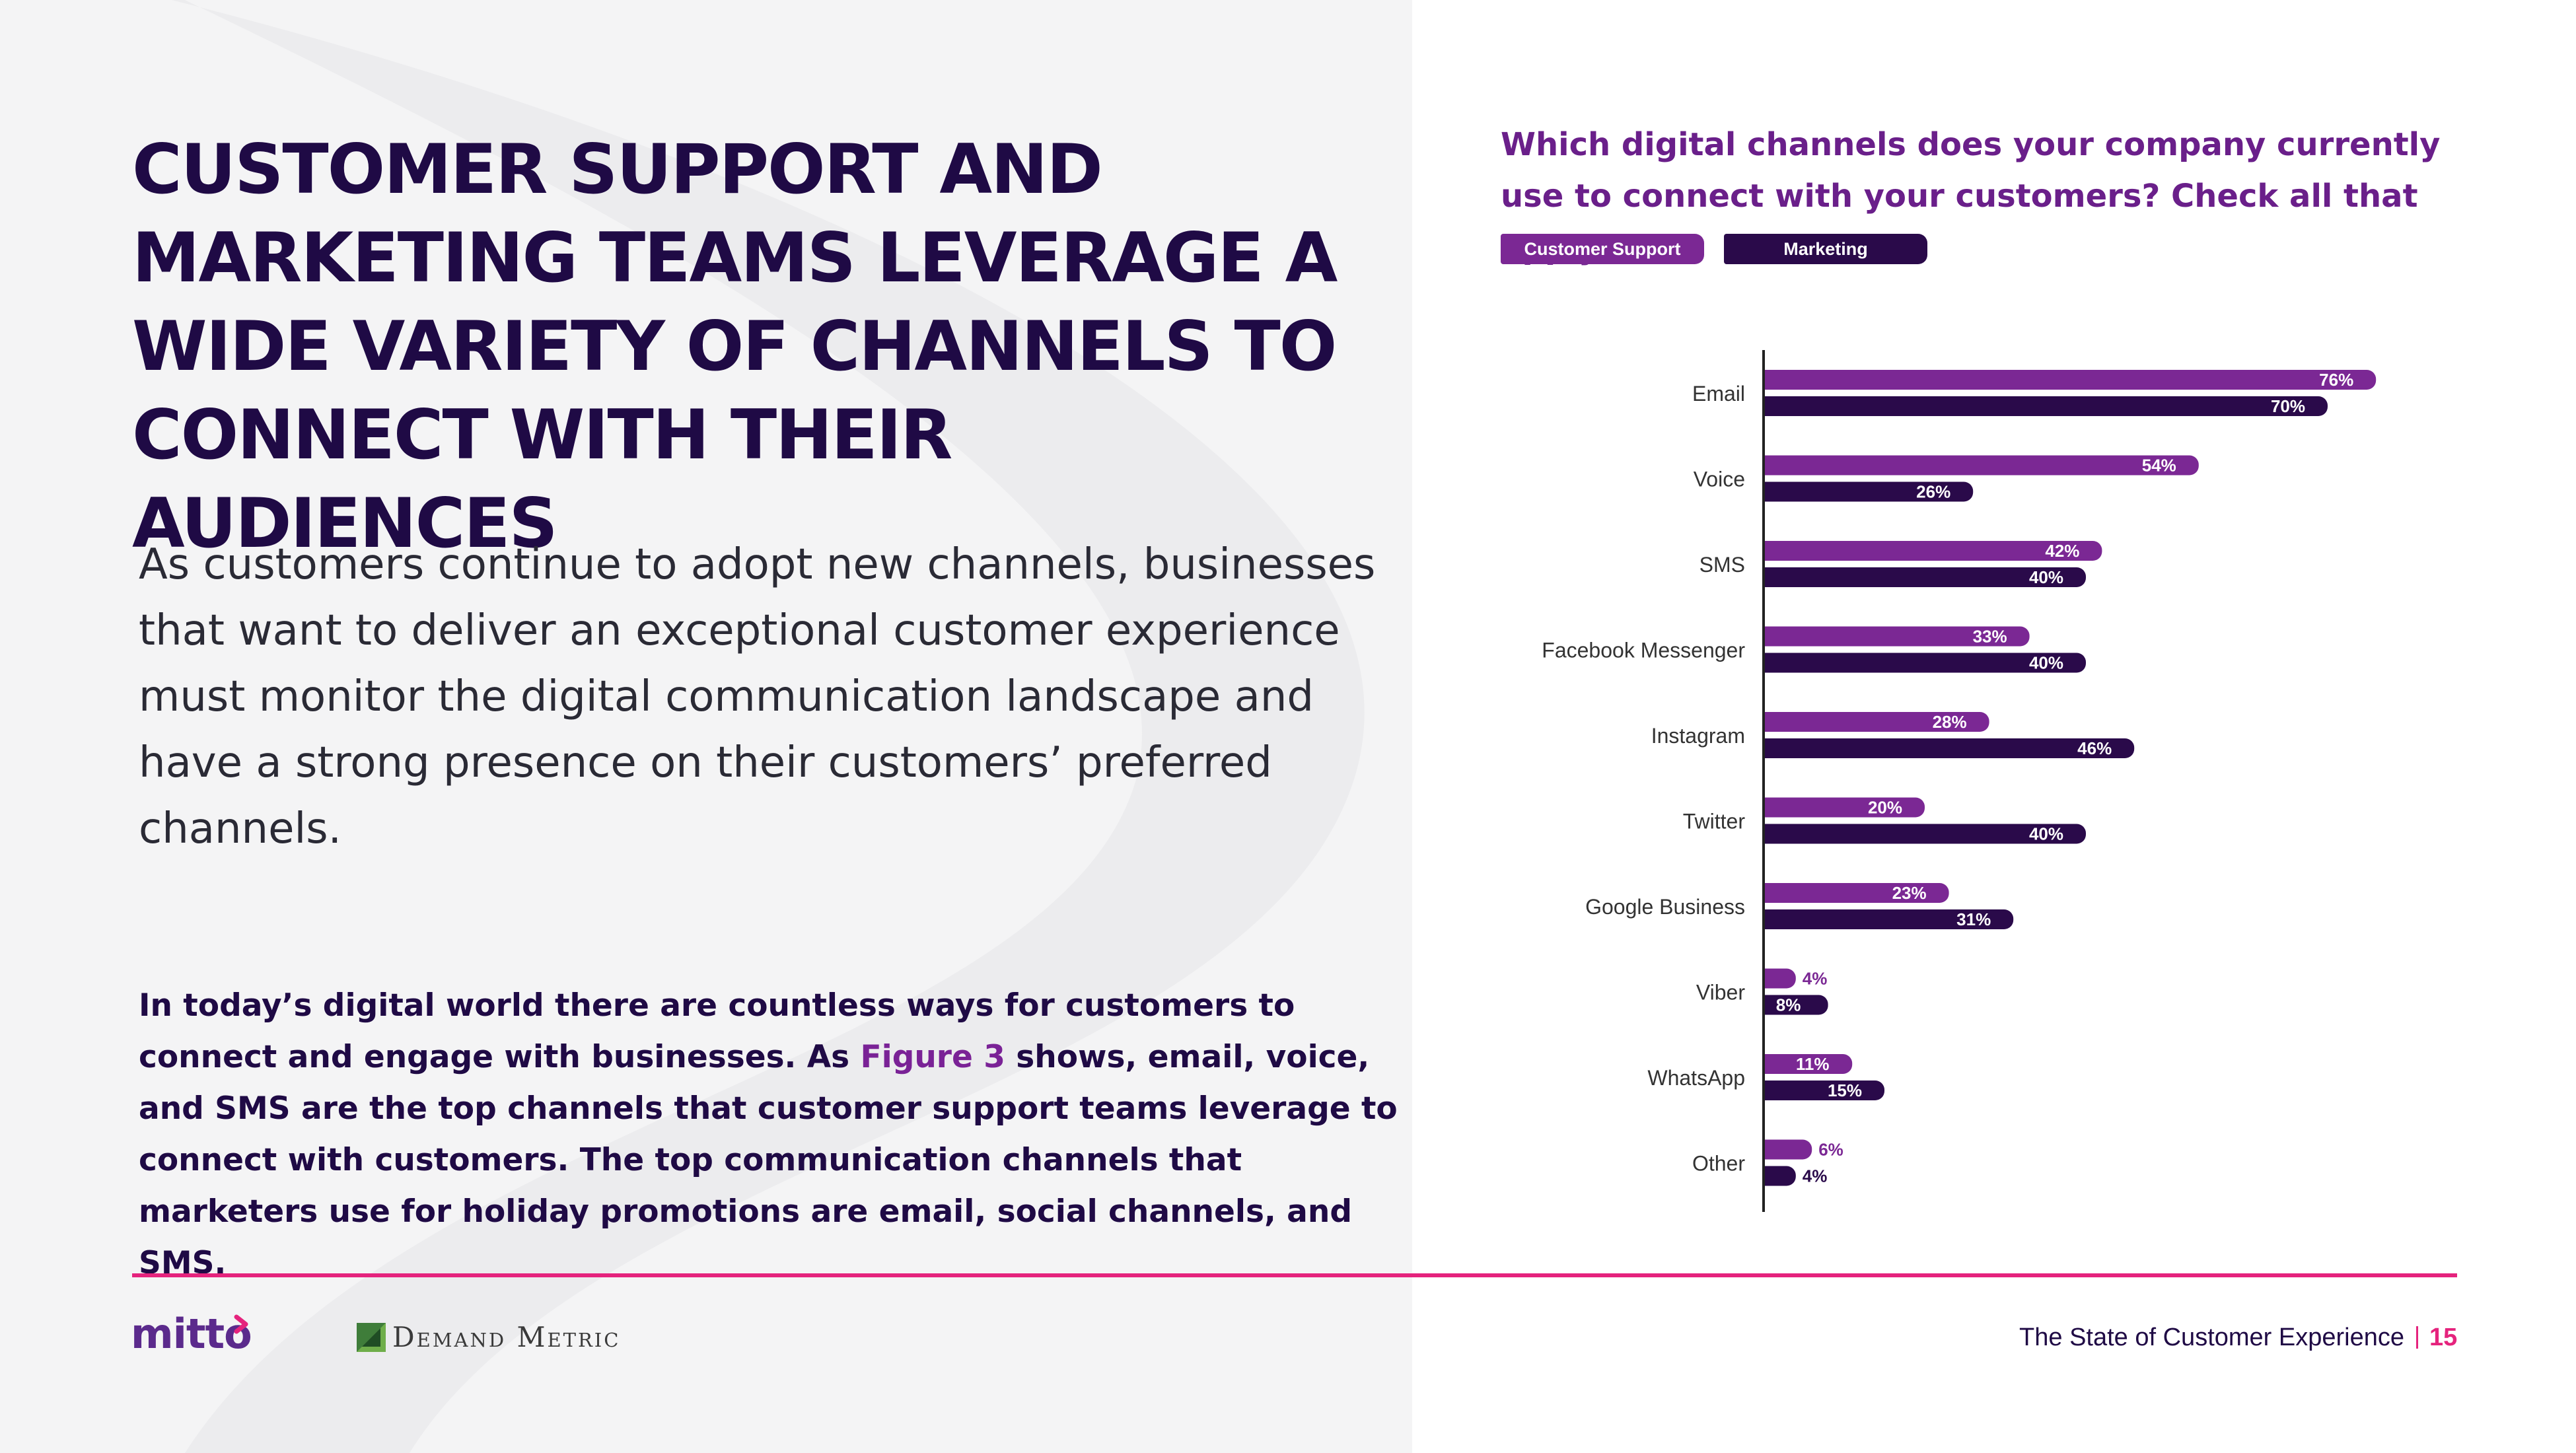 This screenshot has height=1453, width=2576. Describe the element at coordinates (1698, 736) in the screenshot. I see `category-label: Instagram` at that location.